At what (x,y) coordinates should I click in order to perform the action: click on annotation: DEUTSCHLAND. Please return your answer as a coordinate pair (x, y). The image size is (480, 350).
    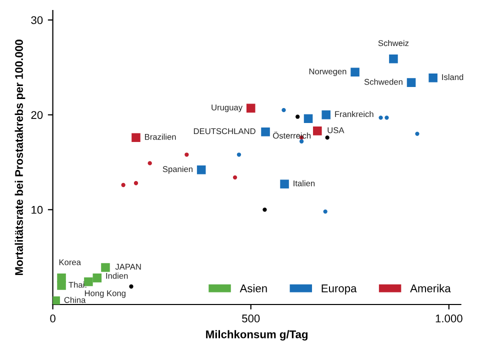
    Looking at the image, I should click on (225, 131).